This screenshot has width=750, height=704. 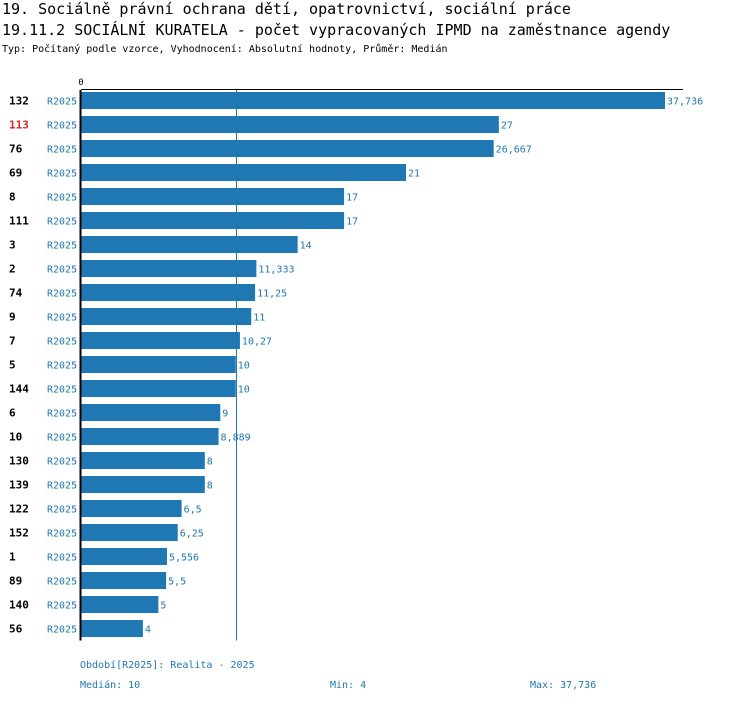 I want to click on data-label: 6,25, so click(x=192, y=534).